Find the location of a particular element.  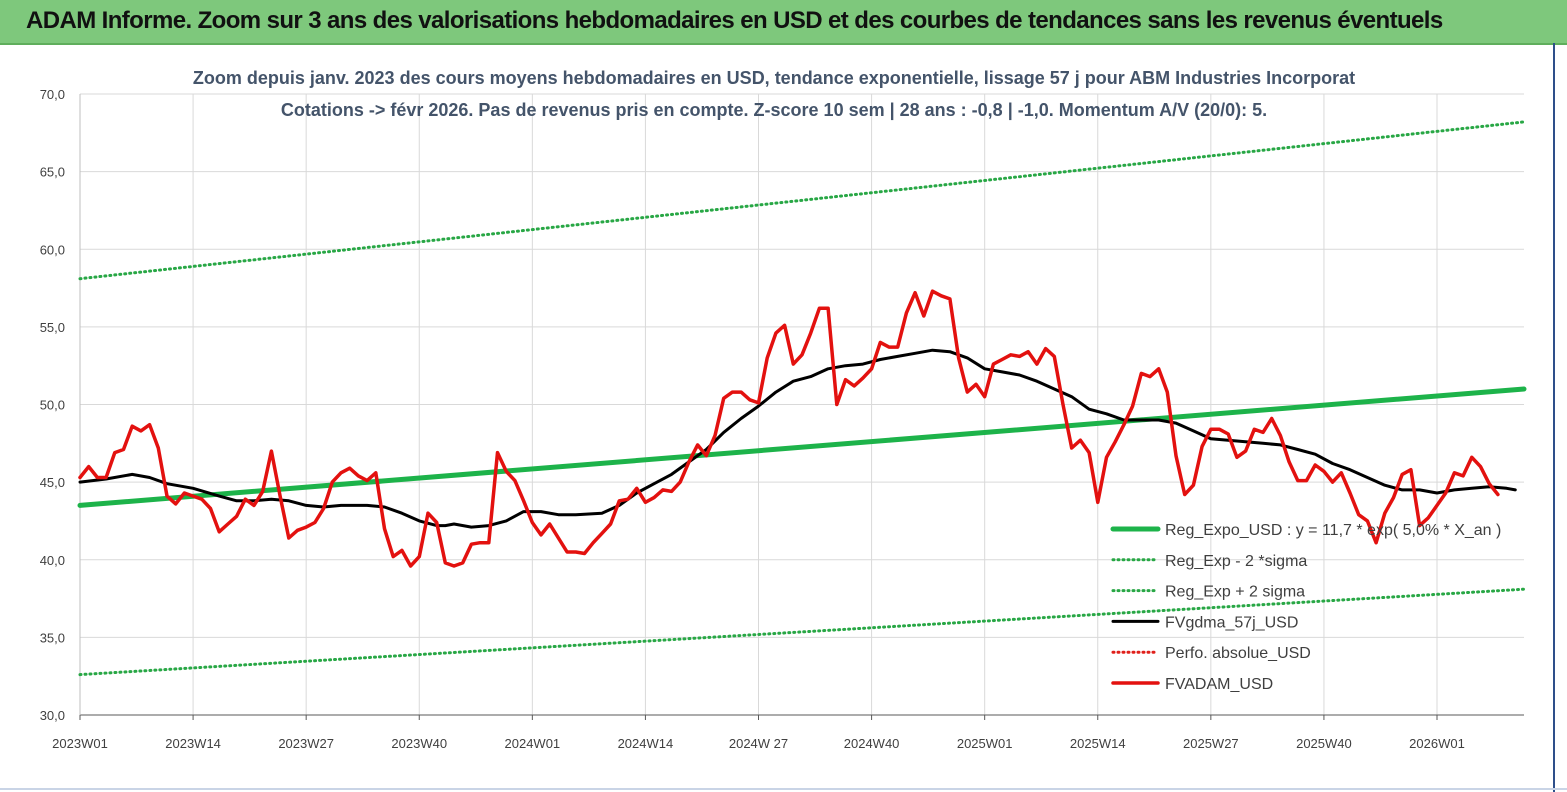

x-tick-label: 2024W14 is located at coordinates (646, 743).